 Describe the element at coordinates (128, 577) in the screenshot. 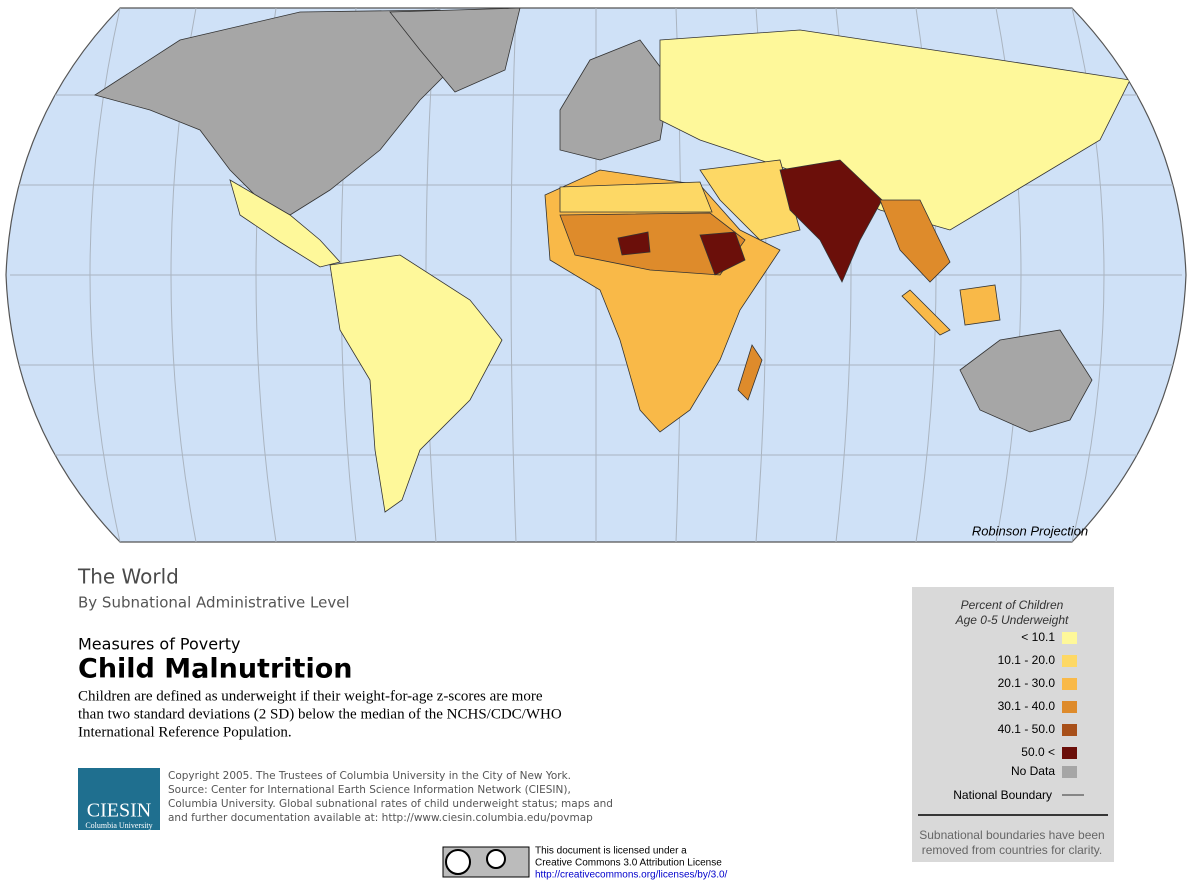

I see `region-title: The World` at that location.